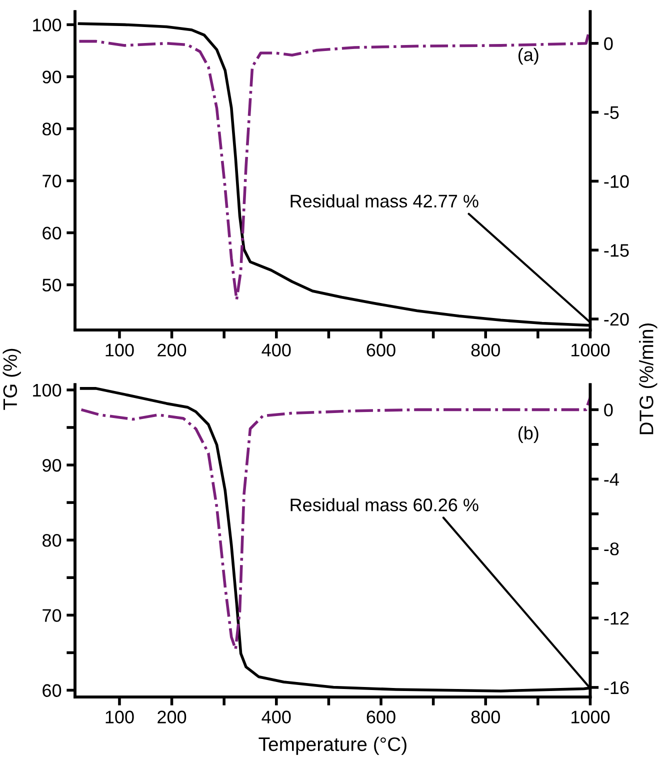 The height and width of the screenshot is (758, 658). What do you see at coordinates (52, 285) in the screenshot?
I see `y-tick-label: 50` at bounding box center [52, 285].